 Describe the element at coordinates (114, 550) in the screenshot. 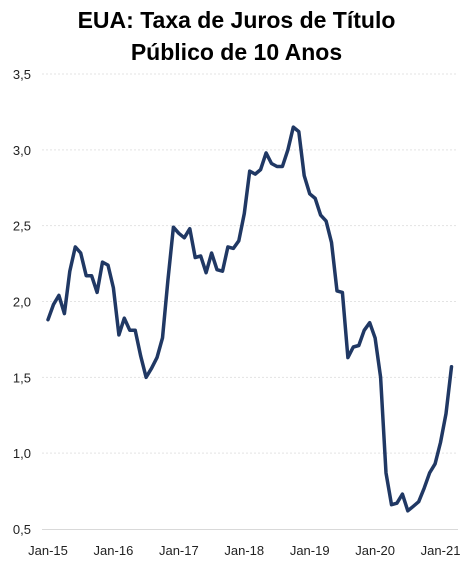

I see `x-tick-label: Jan-16` at that location.